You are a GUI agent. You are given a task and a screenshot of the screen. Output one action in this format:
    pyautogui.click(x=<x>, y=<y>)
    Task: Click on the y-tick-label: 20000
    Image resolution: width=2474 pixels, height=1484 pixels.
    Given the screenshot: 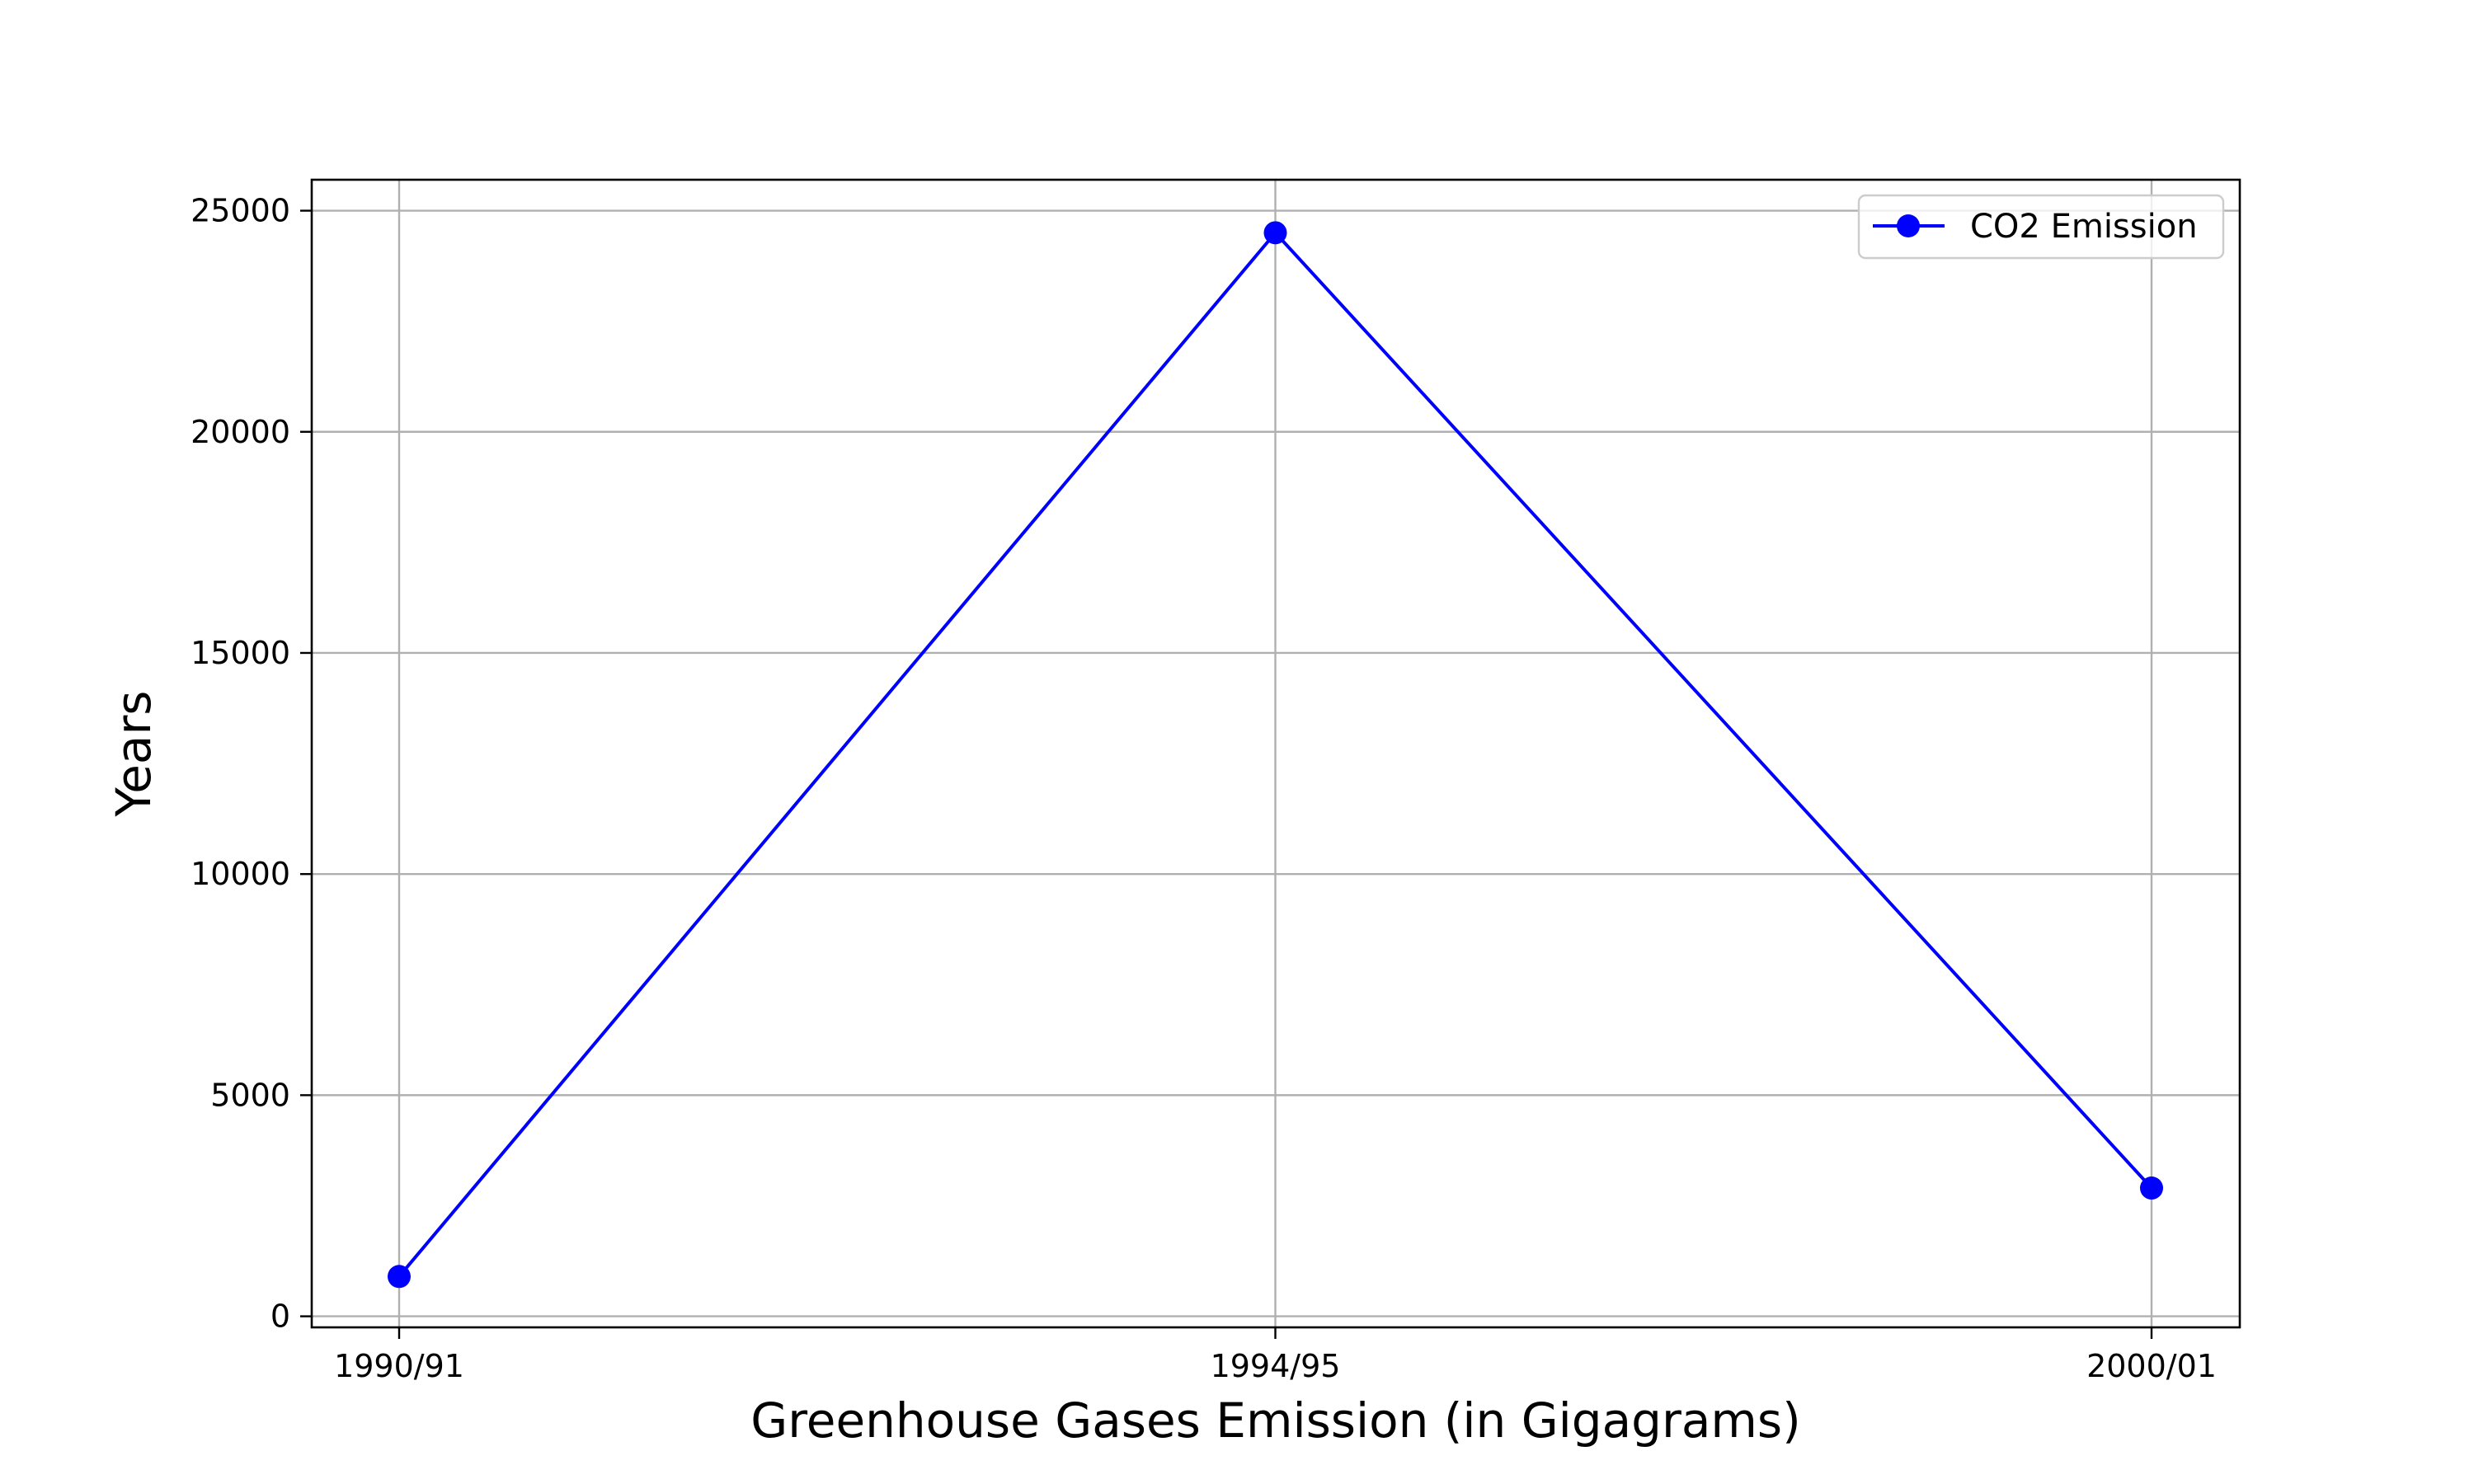 What is the action you would take?
    pyautogui.click(x=240, y=432)
    